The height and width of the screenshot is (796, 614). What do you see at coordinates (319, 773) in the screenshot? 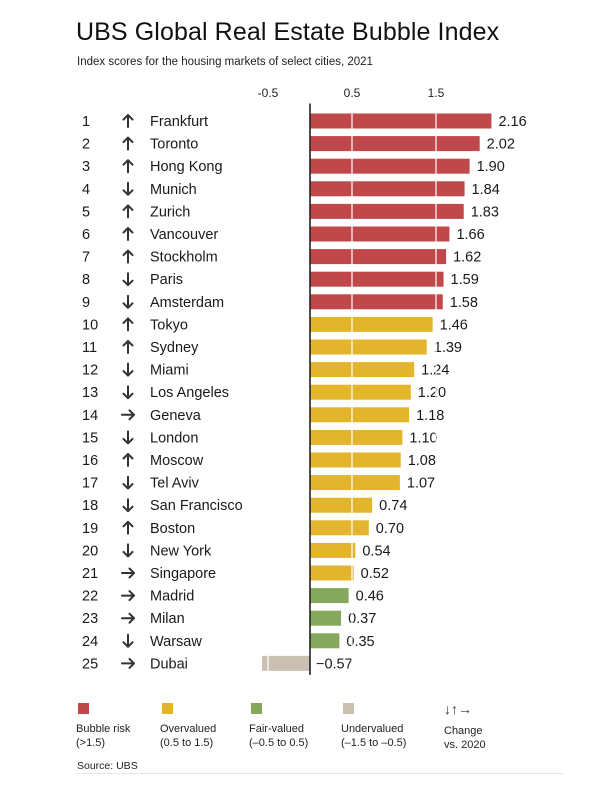
I see `footer-divider` at bounding box center [319, 773].